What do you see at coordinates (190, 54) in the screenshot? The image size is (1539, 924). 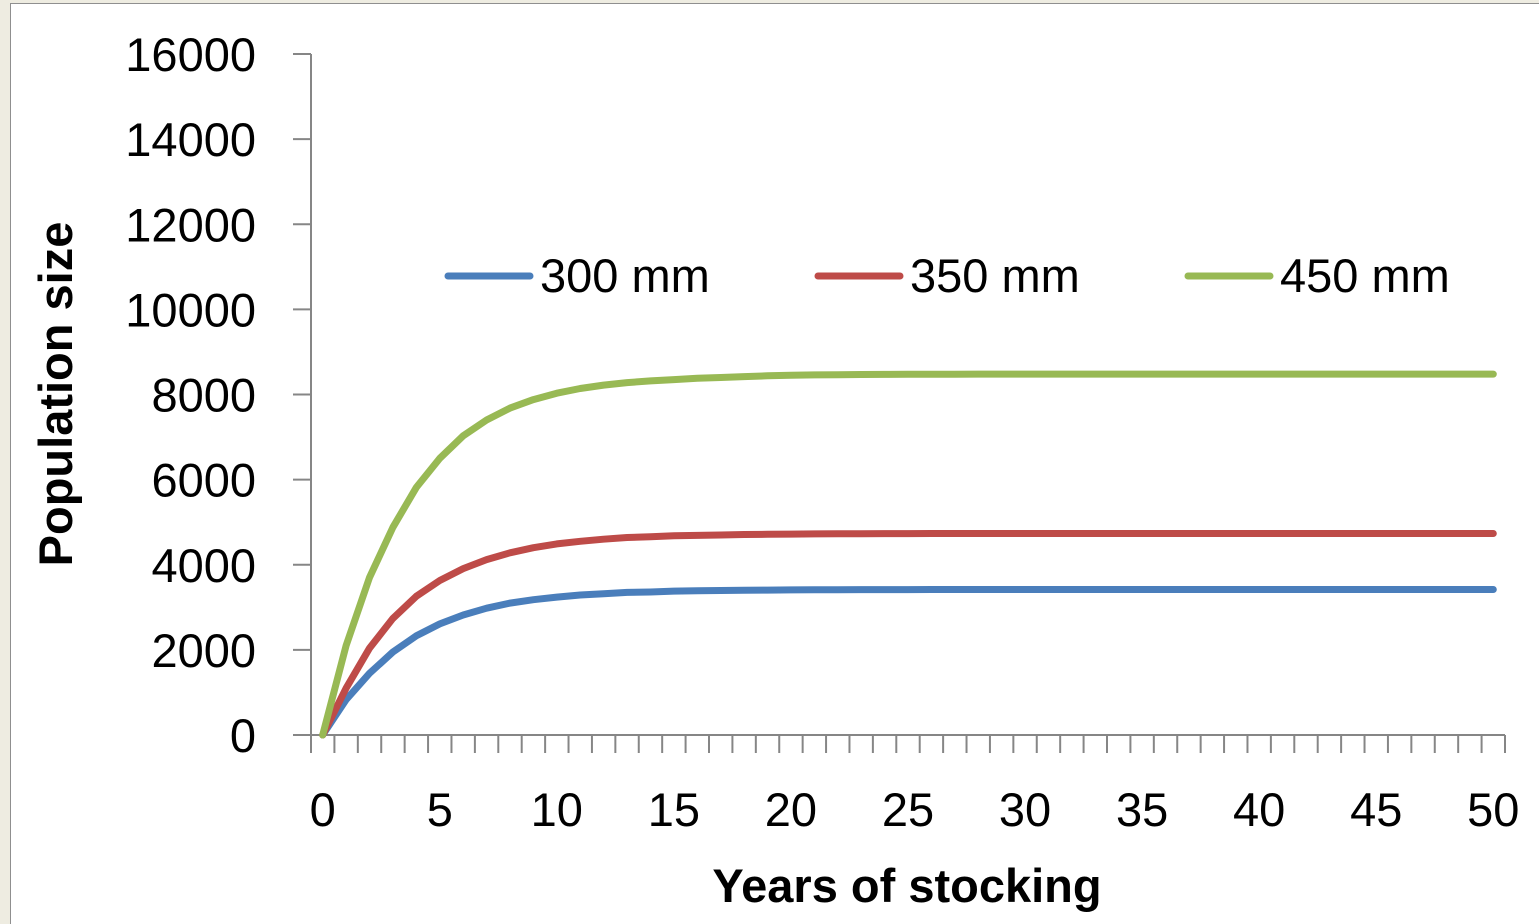 I see `y-tick-label: 16000` at bounding box center [190, 54].